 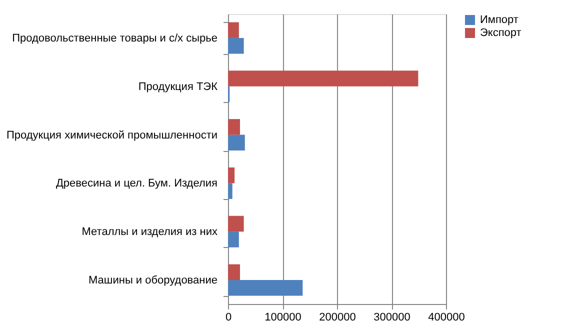 What do you see at coordinates (153, 280) in the screenshot?
I see `y-tick-label: Машины и оборудование` at bounding box center [153, 280].